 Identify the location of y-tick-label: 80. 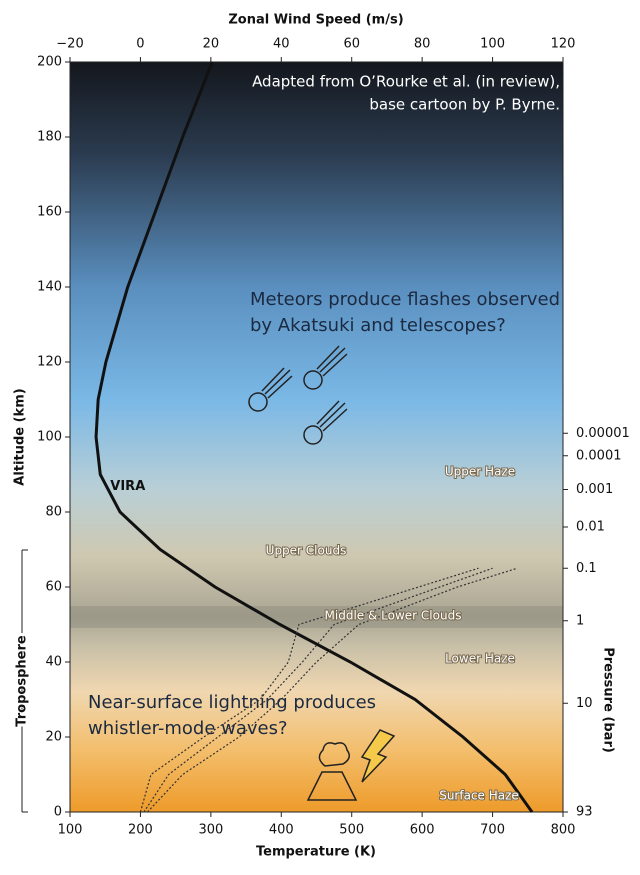
(53, 512).